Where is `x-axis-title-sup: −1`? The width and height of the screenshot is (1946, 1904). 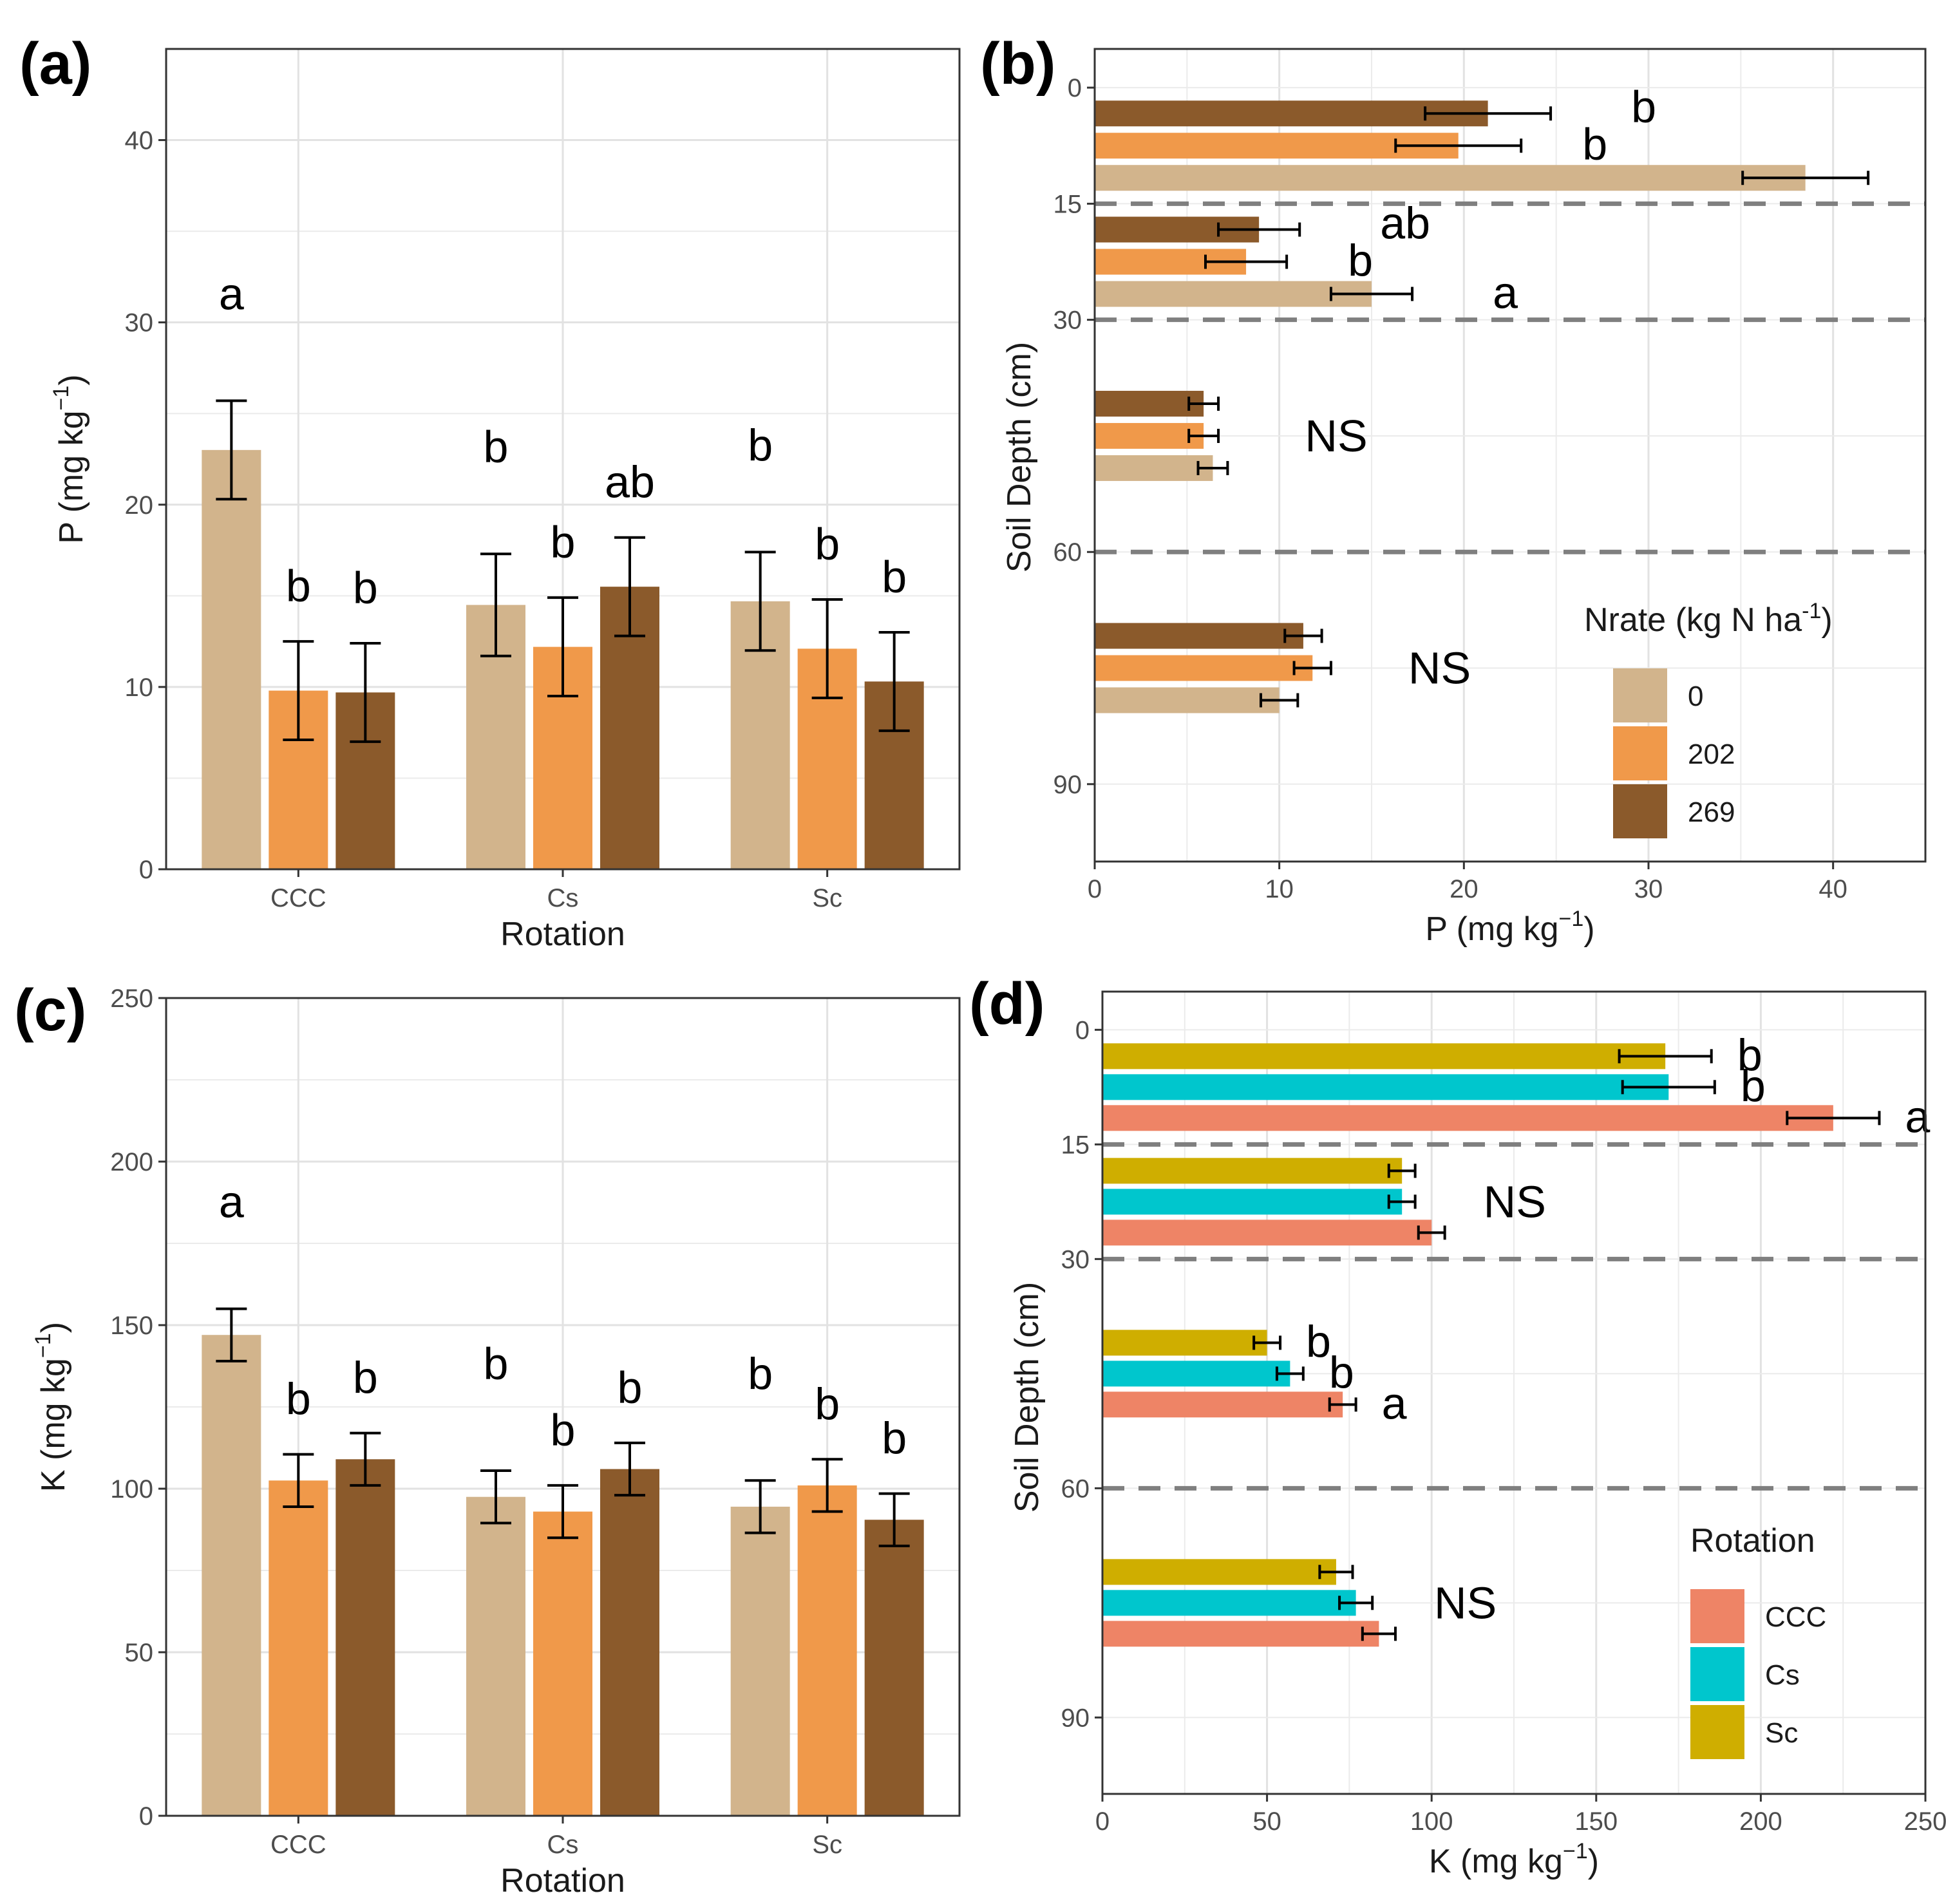
x-axis-title-sup: −1 is located at coordinates (1571, 919).